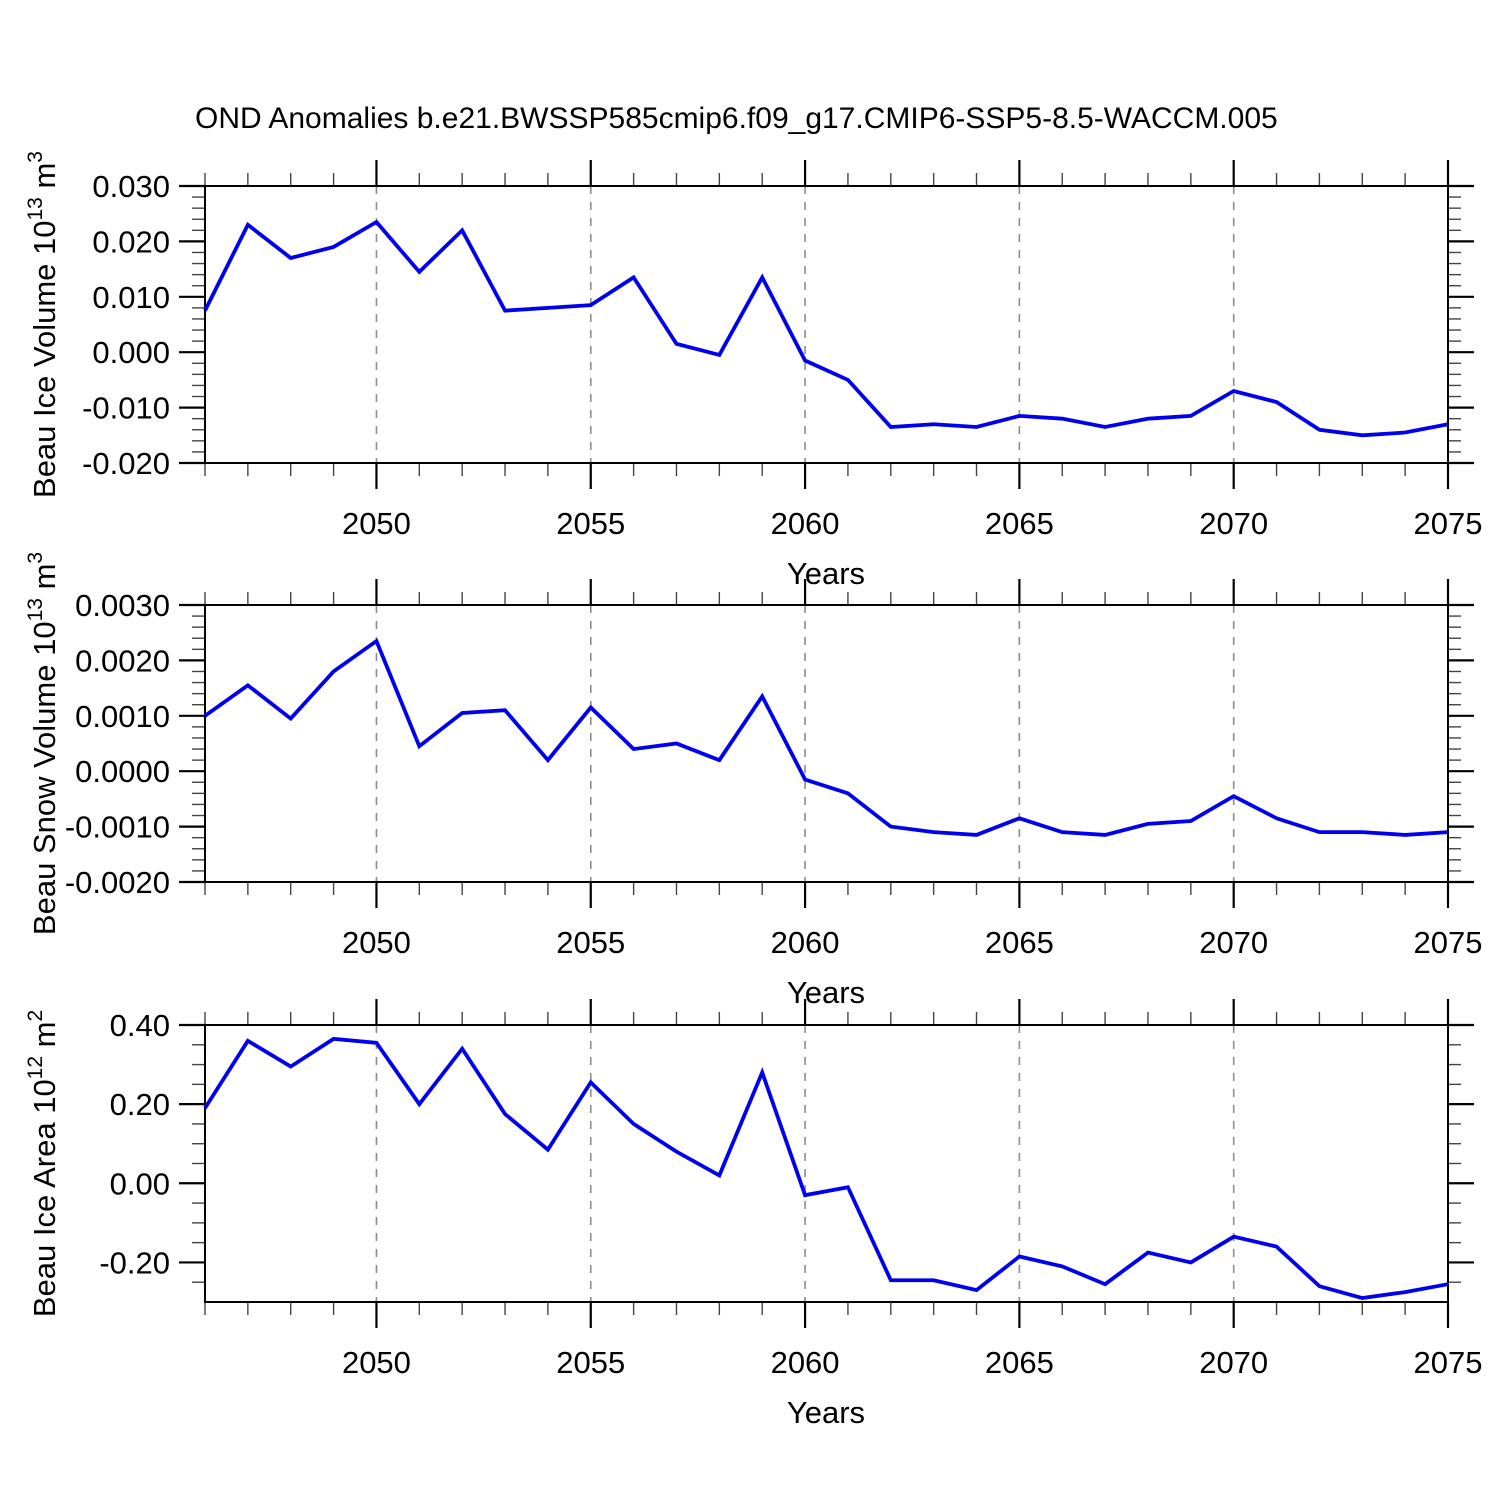  Describe the element at coordinates (140, 1183) in the screenshot. I see `y-tick-label: 0.00` at that location.